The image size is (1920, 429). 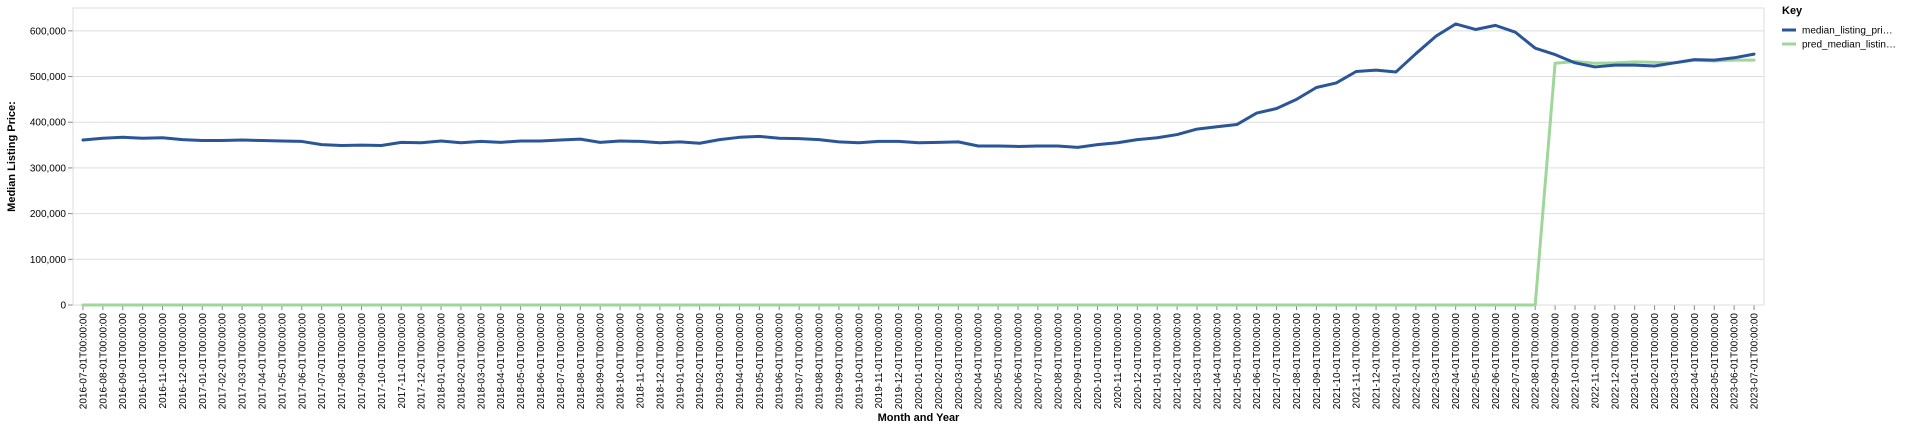 I want to click on x-tick-label: 2023-02-01T00:00:00, so click(x=1655, y=361).